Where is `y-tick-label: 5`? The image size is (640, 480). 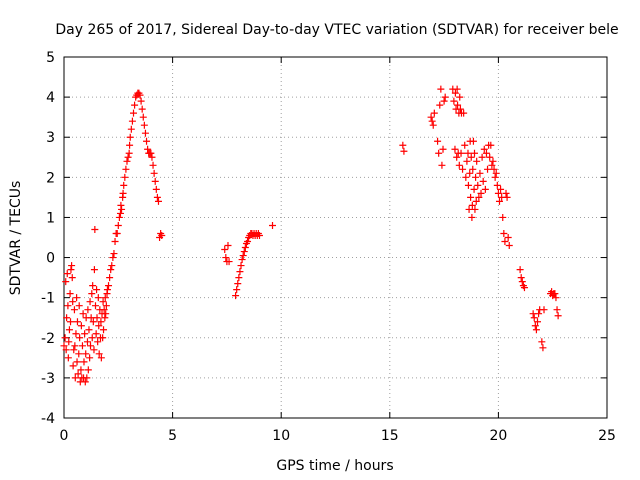
y-tick-label: 5 is located at coordinates (50, 58).